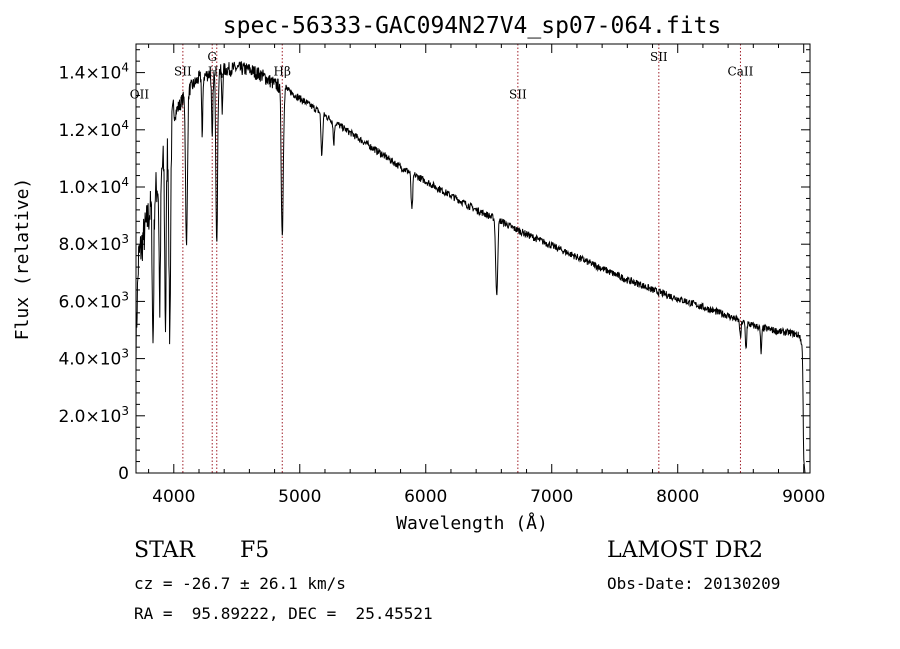  What do you see at coordinates (741, 71) in the screenshot?
I see `spectral-line-label: CaII` at bounding box center [741, 71].